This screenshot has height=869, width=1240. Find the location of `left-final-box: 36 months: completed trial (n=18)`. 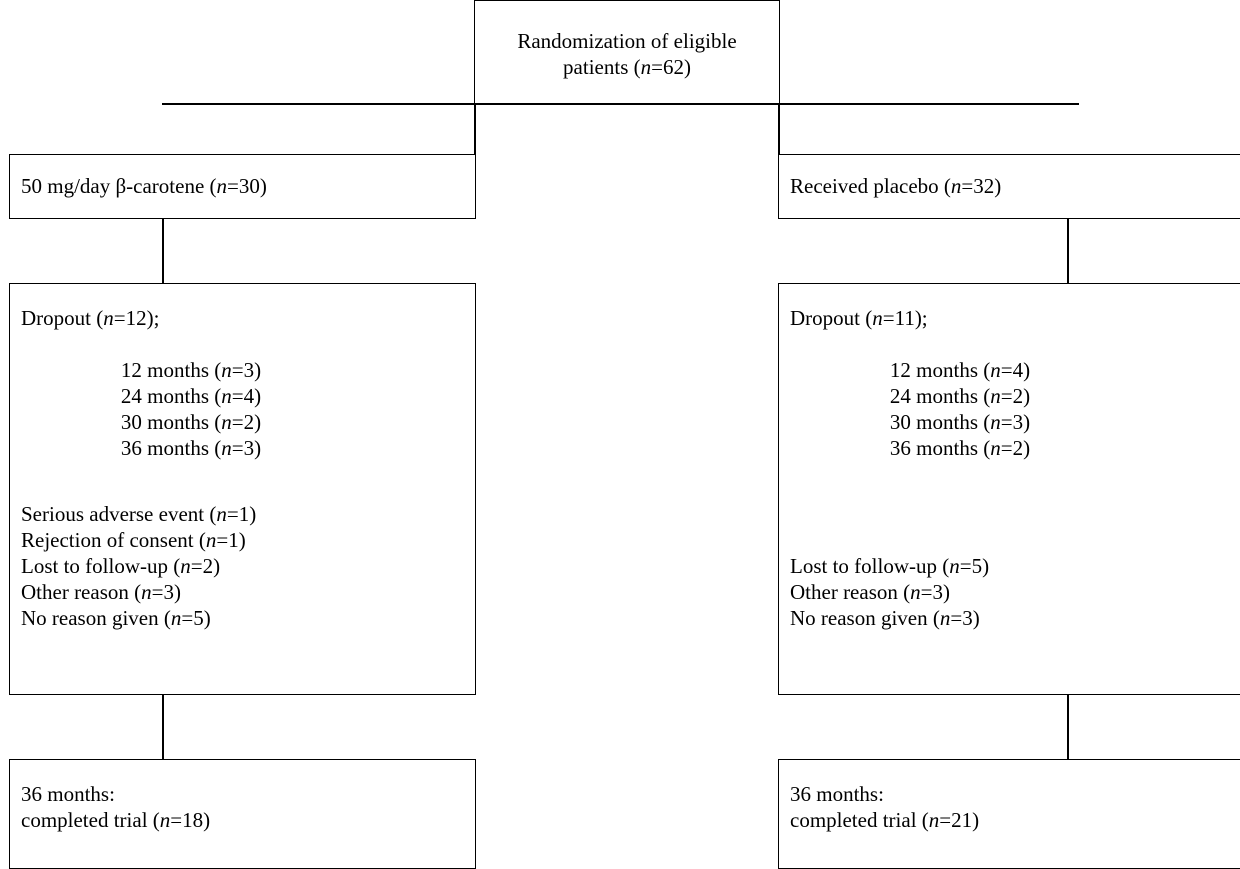

left-final-box: 36 months: completed trial (n=18) is located at coordinates (242, 814).